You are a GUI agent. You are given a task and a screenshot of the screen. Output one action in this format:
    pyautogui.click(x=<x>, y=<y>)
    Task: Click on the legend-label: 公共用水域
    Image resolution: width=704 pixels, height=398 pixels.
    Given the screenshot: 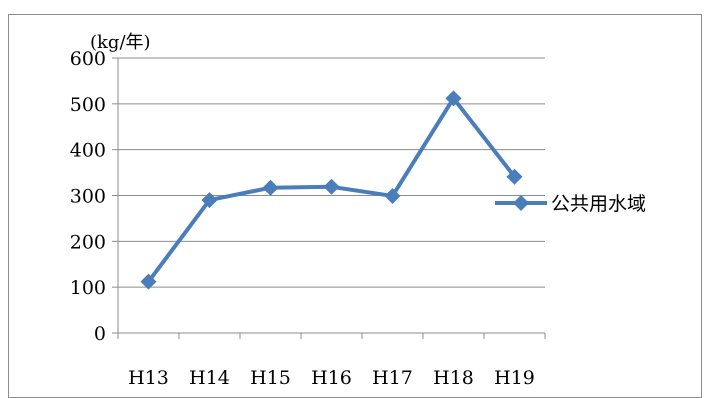 What is the action you would take?
    pyautogui.click(x=598, y=204)
    